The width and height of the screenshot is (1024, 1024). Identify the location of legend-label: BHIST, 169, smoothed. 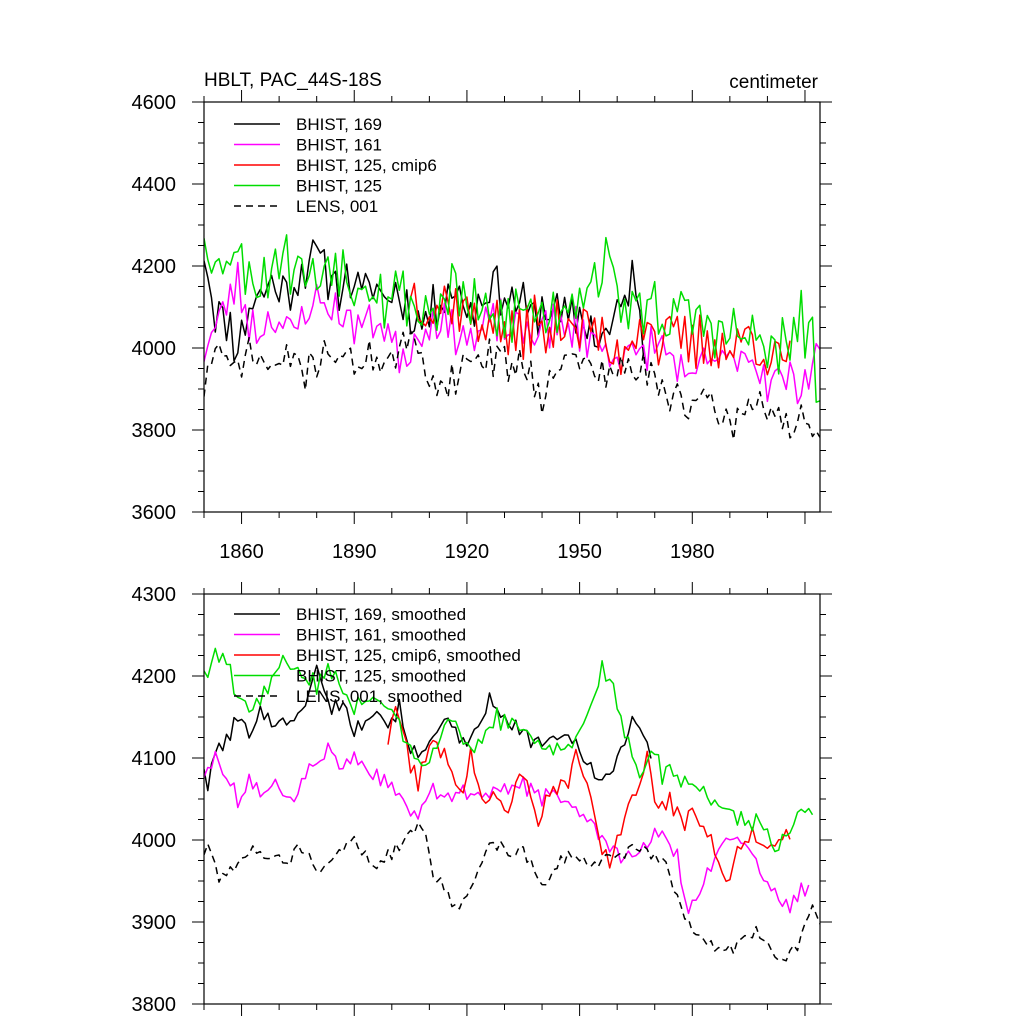
(381, 614).